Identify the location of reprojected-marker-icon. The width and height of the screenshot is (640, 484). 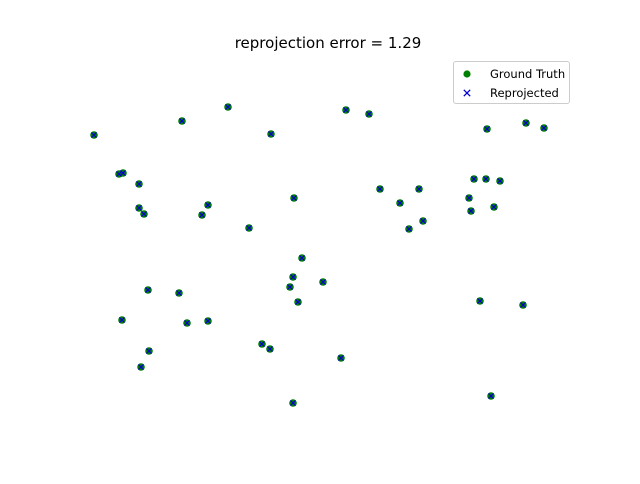
(467, 93).